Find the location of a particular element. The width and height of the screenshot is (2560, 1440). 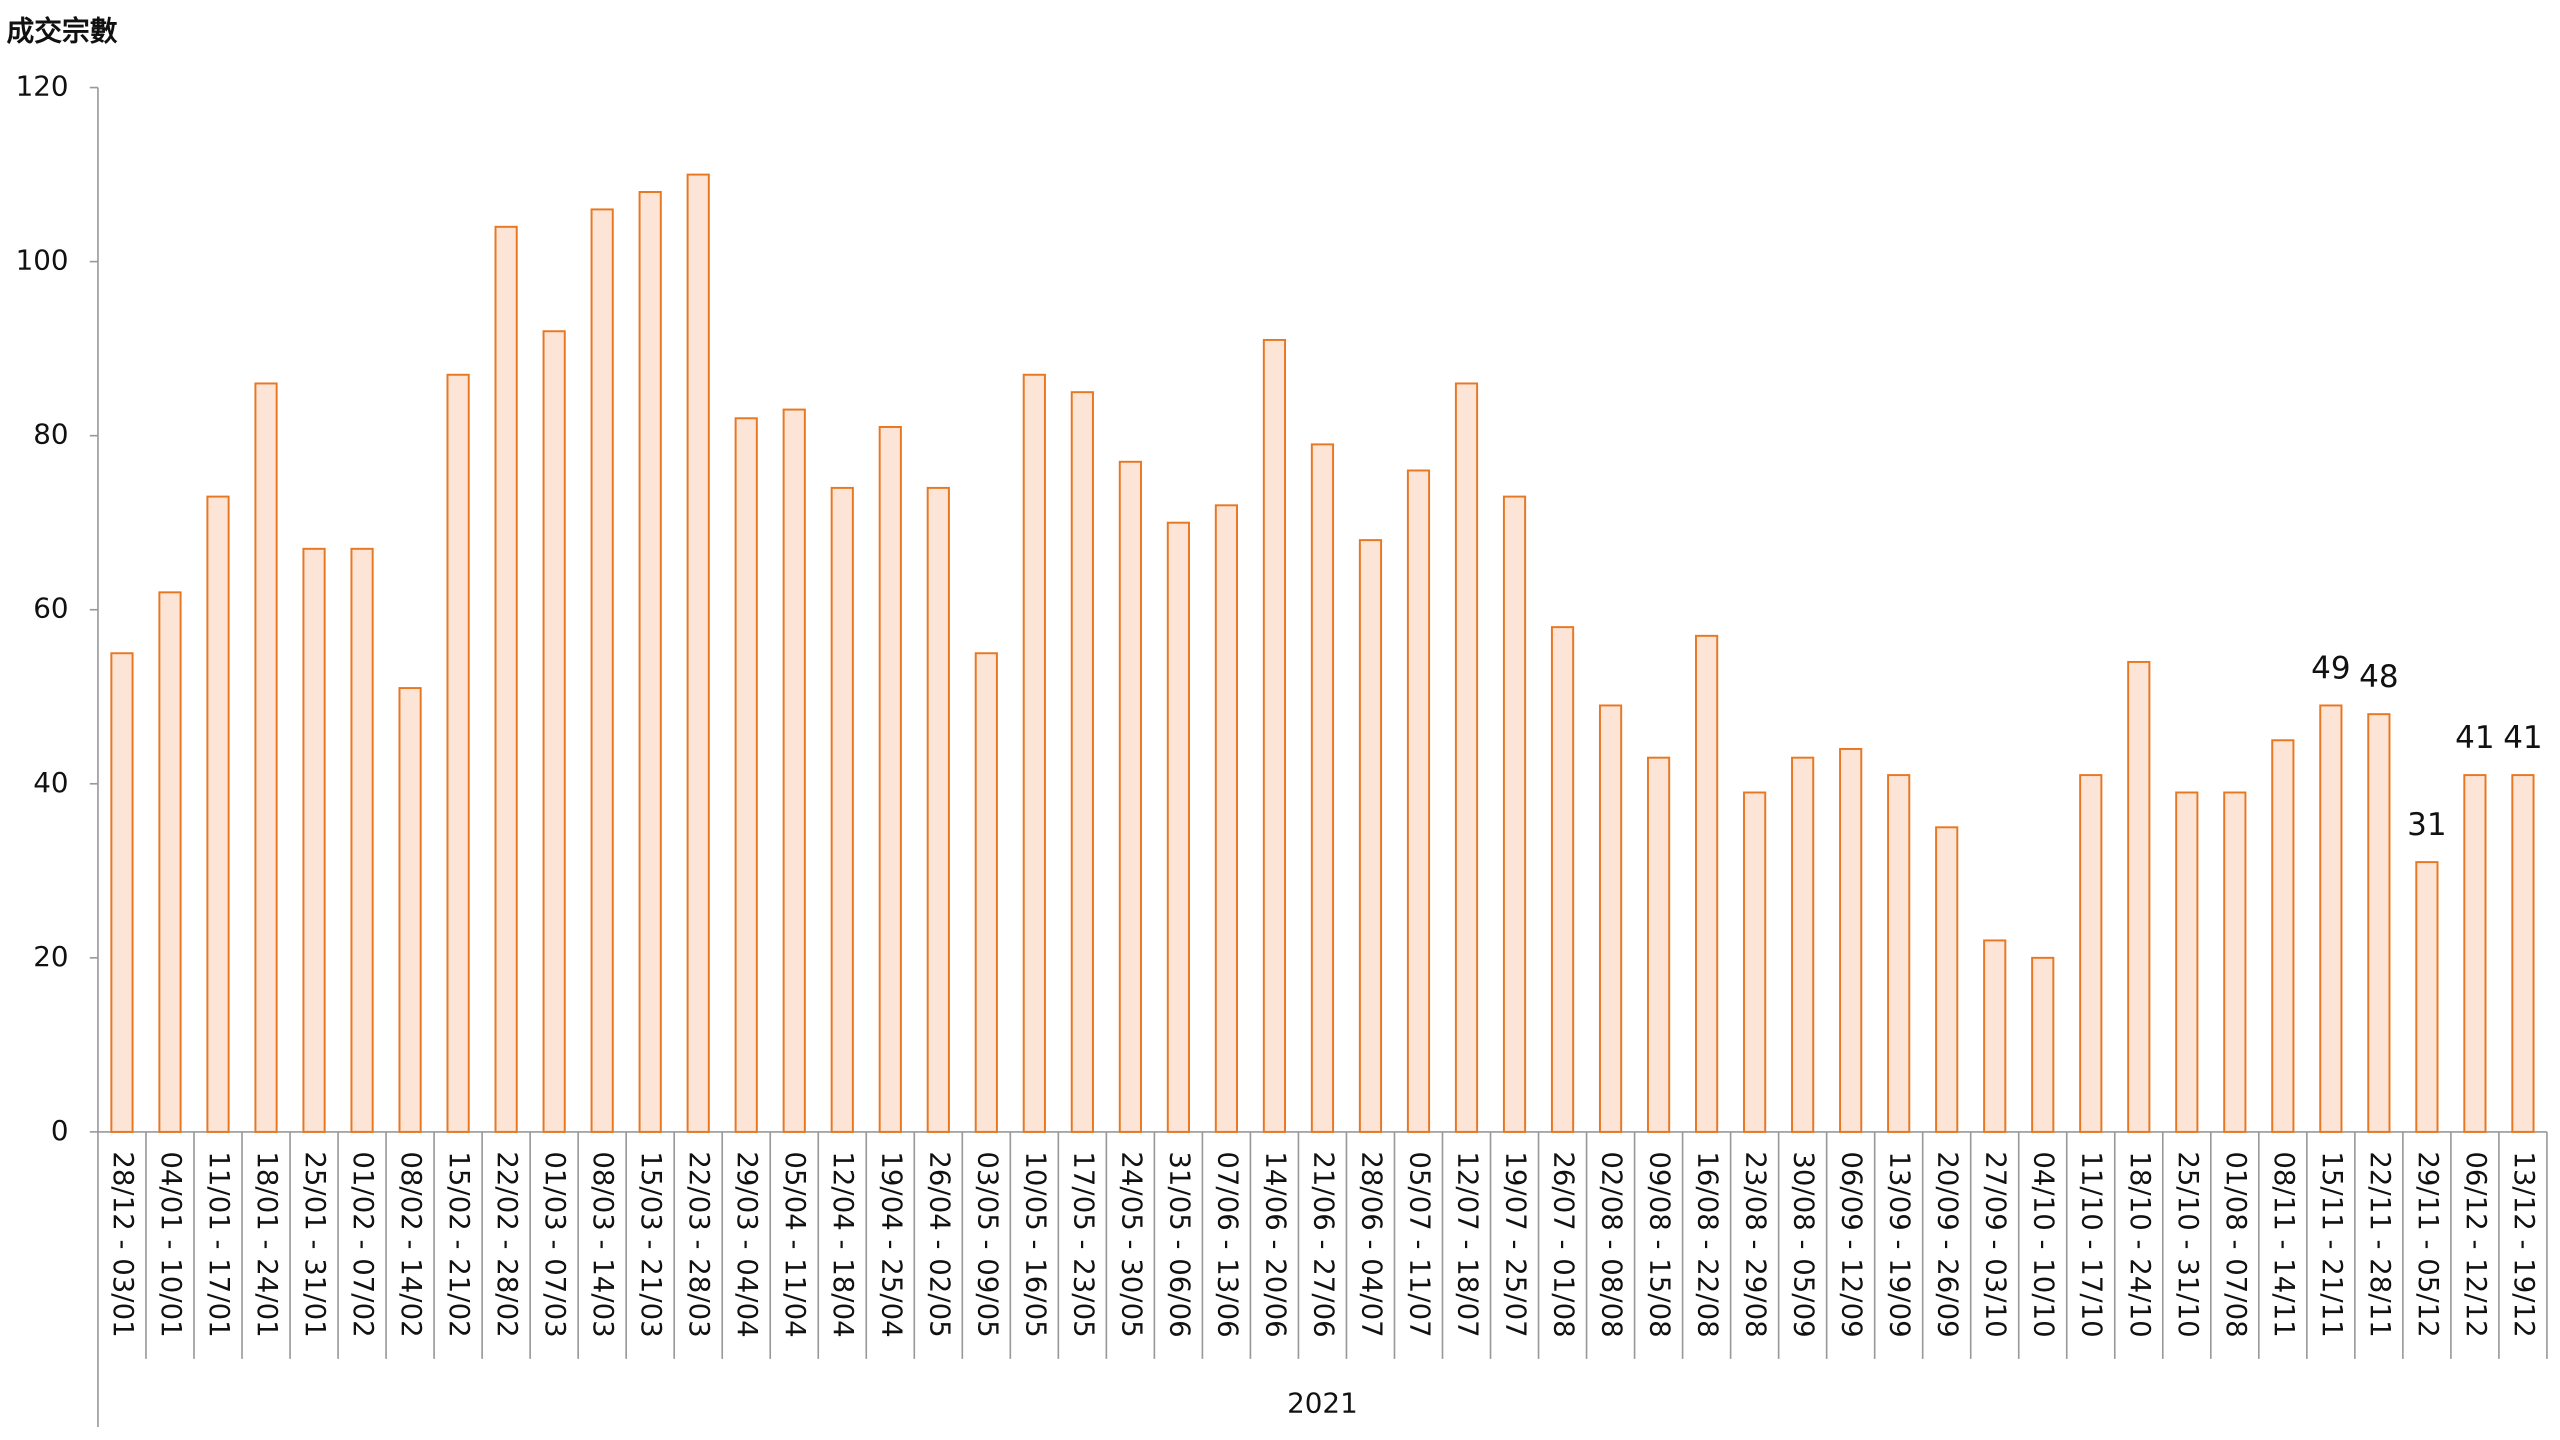

x-tick-label: 17/05 - 23/05 is located at coordinates (1083, 1244).